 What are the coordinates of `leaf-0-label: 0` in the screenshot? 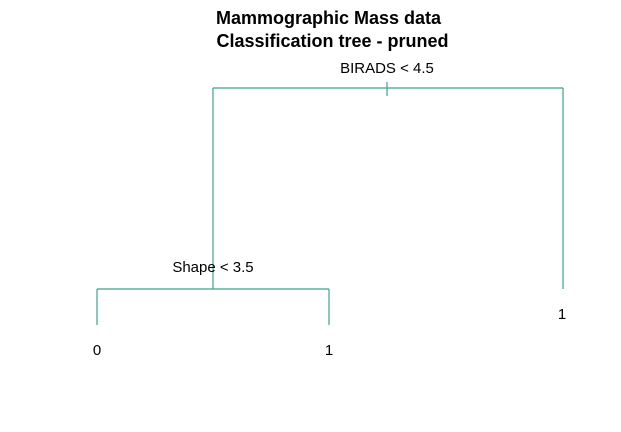 It's located at (97, 350).